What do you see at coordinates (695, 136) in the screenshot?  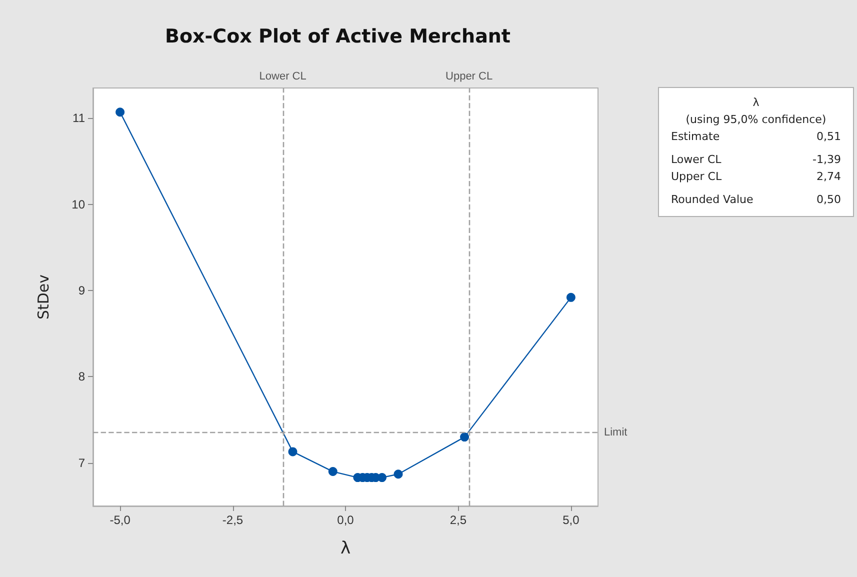 I see `text: Estimate` at bounding box center [695, 136].